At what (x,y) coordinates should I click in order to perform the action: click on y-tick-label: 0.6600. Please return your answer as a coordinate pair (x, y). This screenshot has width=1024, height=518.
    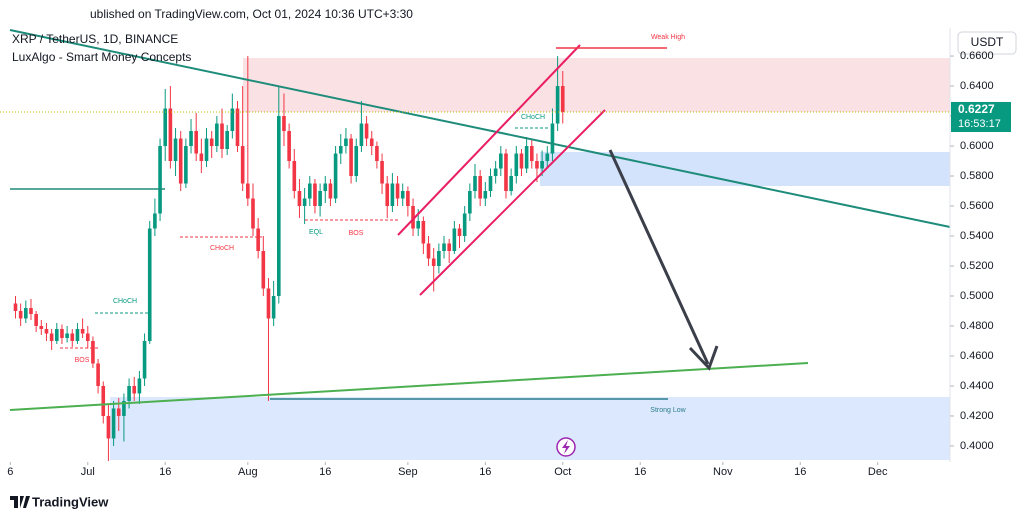
    Looking at the image, I should click on (977, 56).